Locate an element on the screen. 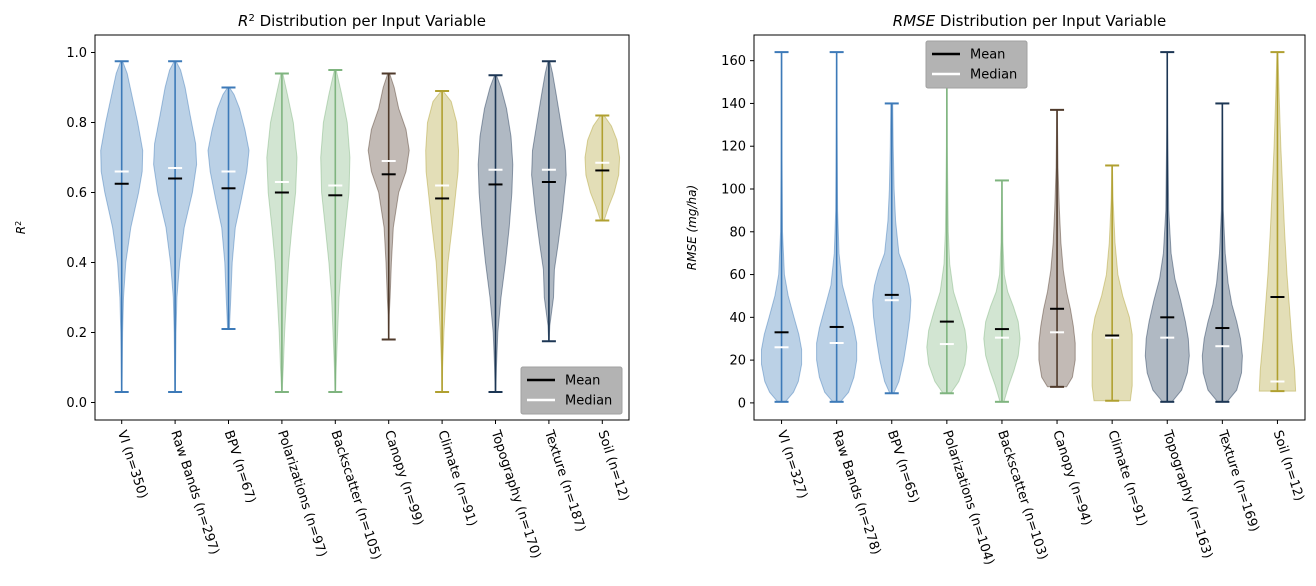 The height and width of the screenshot is (586, 1316). x-category-label: Raw Bands (n=297) is located at coordinates (194, 493).